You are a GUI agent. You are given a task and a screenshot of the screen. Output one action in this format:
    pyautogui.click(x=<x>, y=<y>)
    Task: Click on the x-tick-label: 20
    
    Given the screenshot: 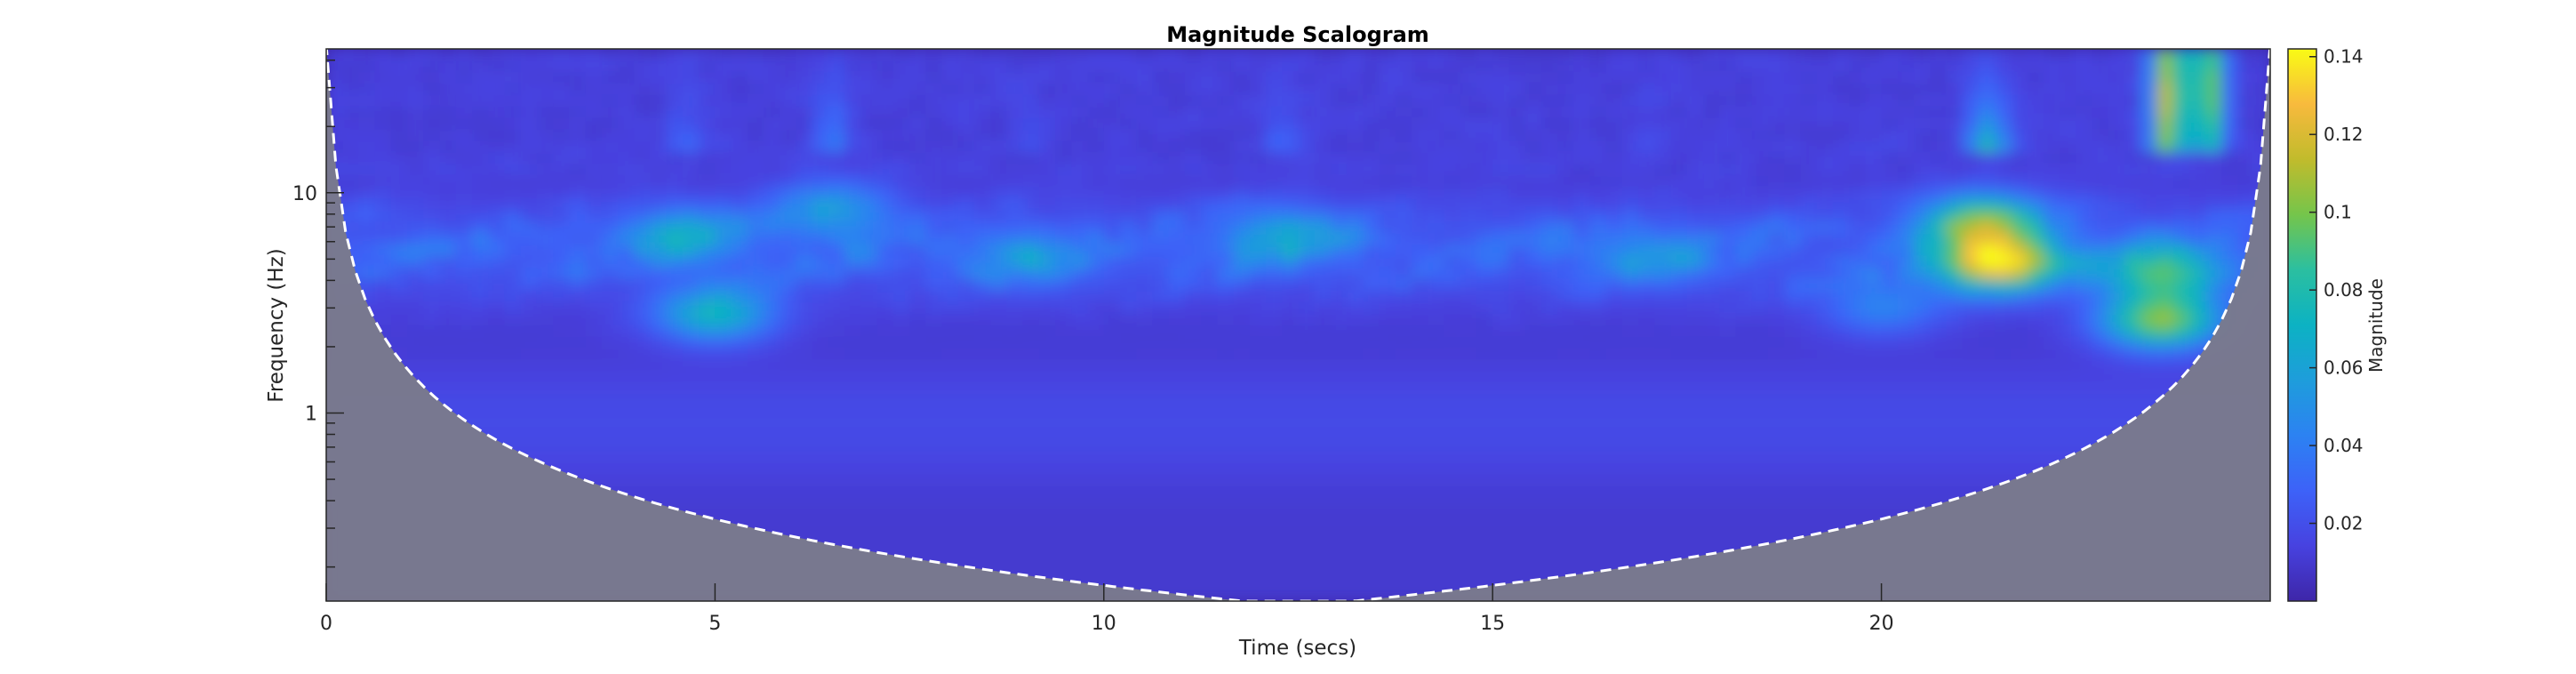 What is the action you would take?
    pyautogui.click(x=1881, y=624)
    